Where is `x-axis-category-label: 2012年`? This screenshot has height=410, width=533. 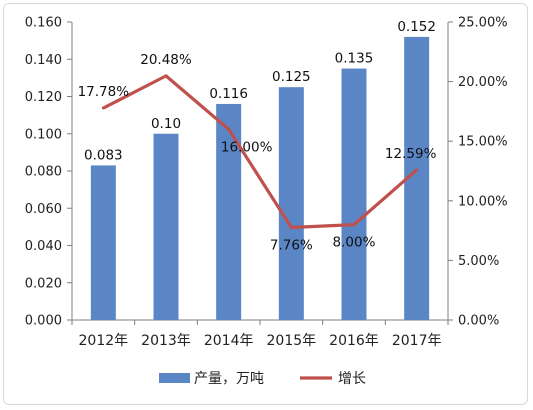 x-axis-category-label: 2012年 is located at coordinates (104, 341).